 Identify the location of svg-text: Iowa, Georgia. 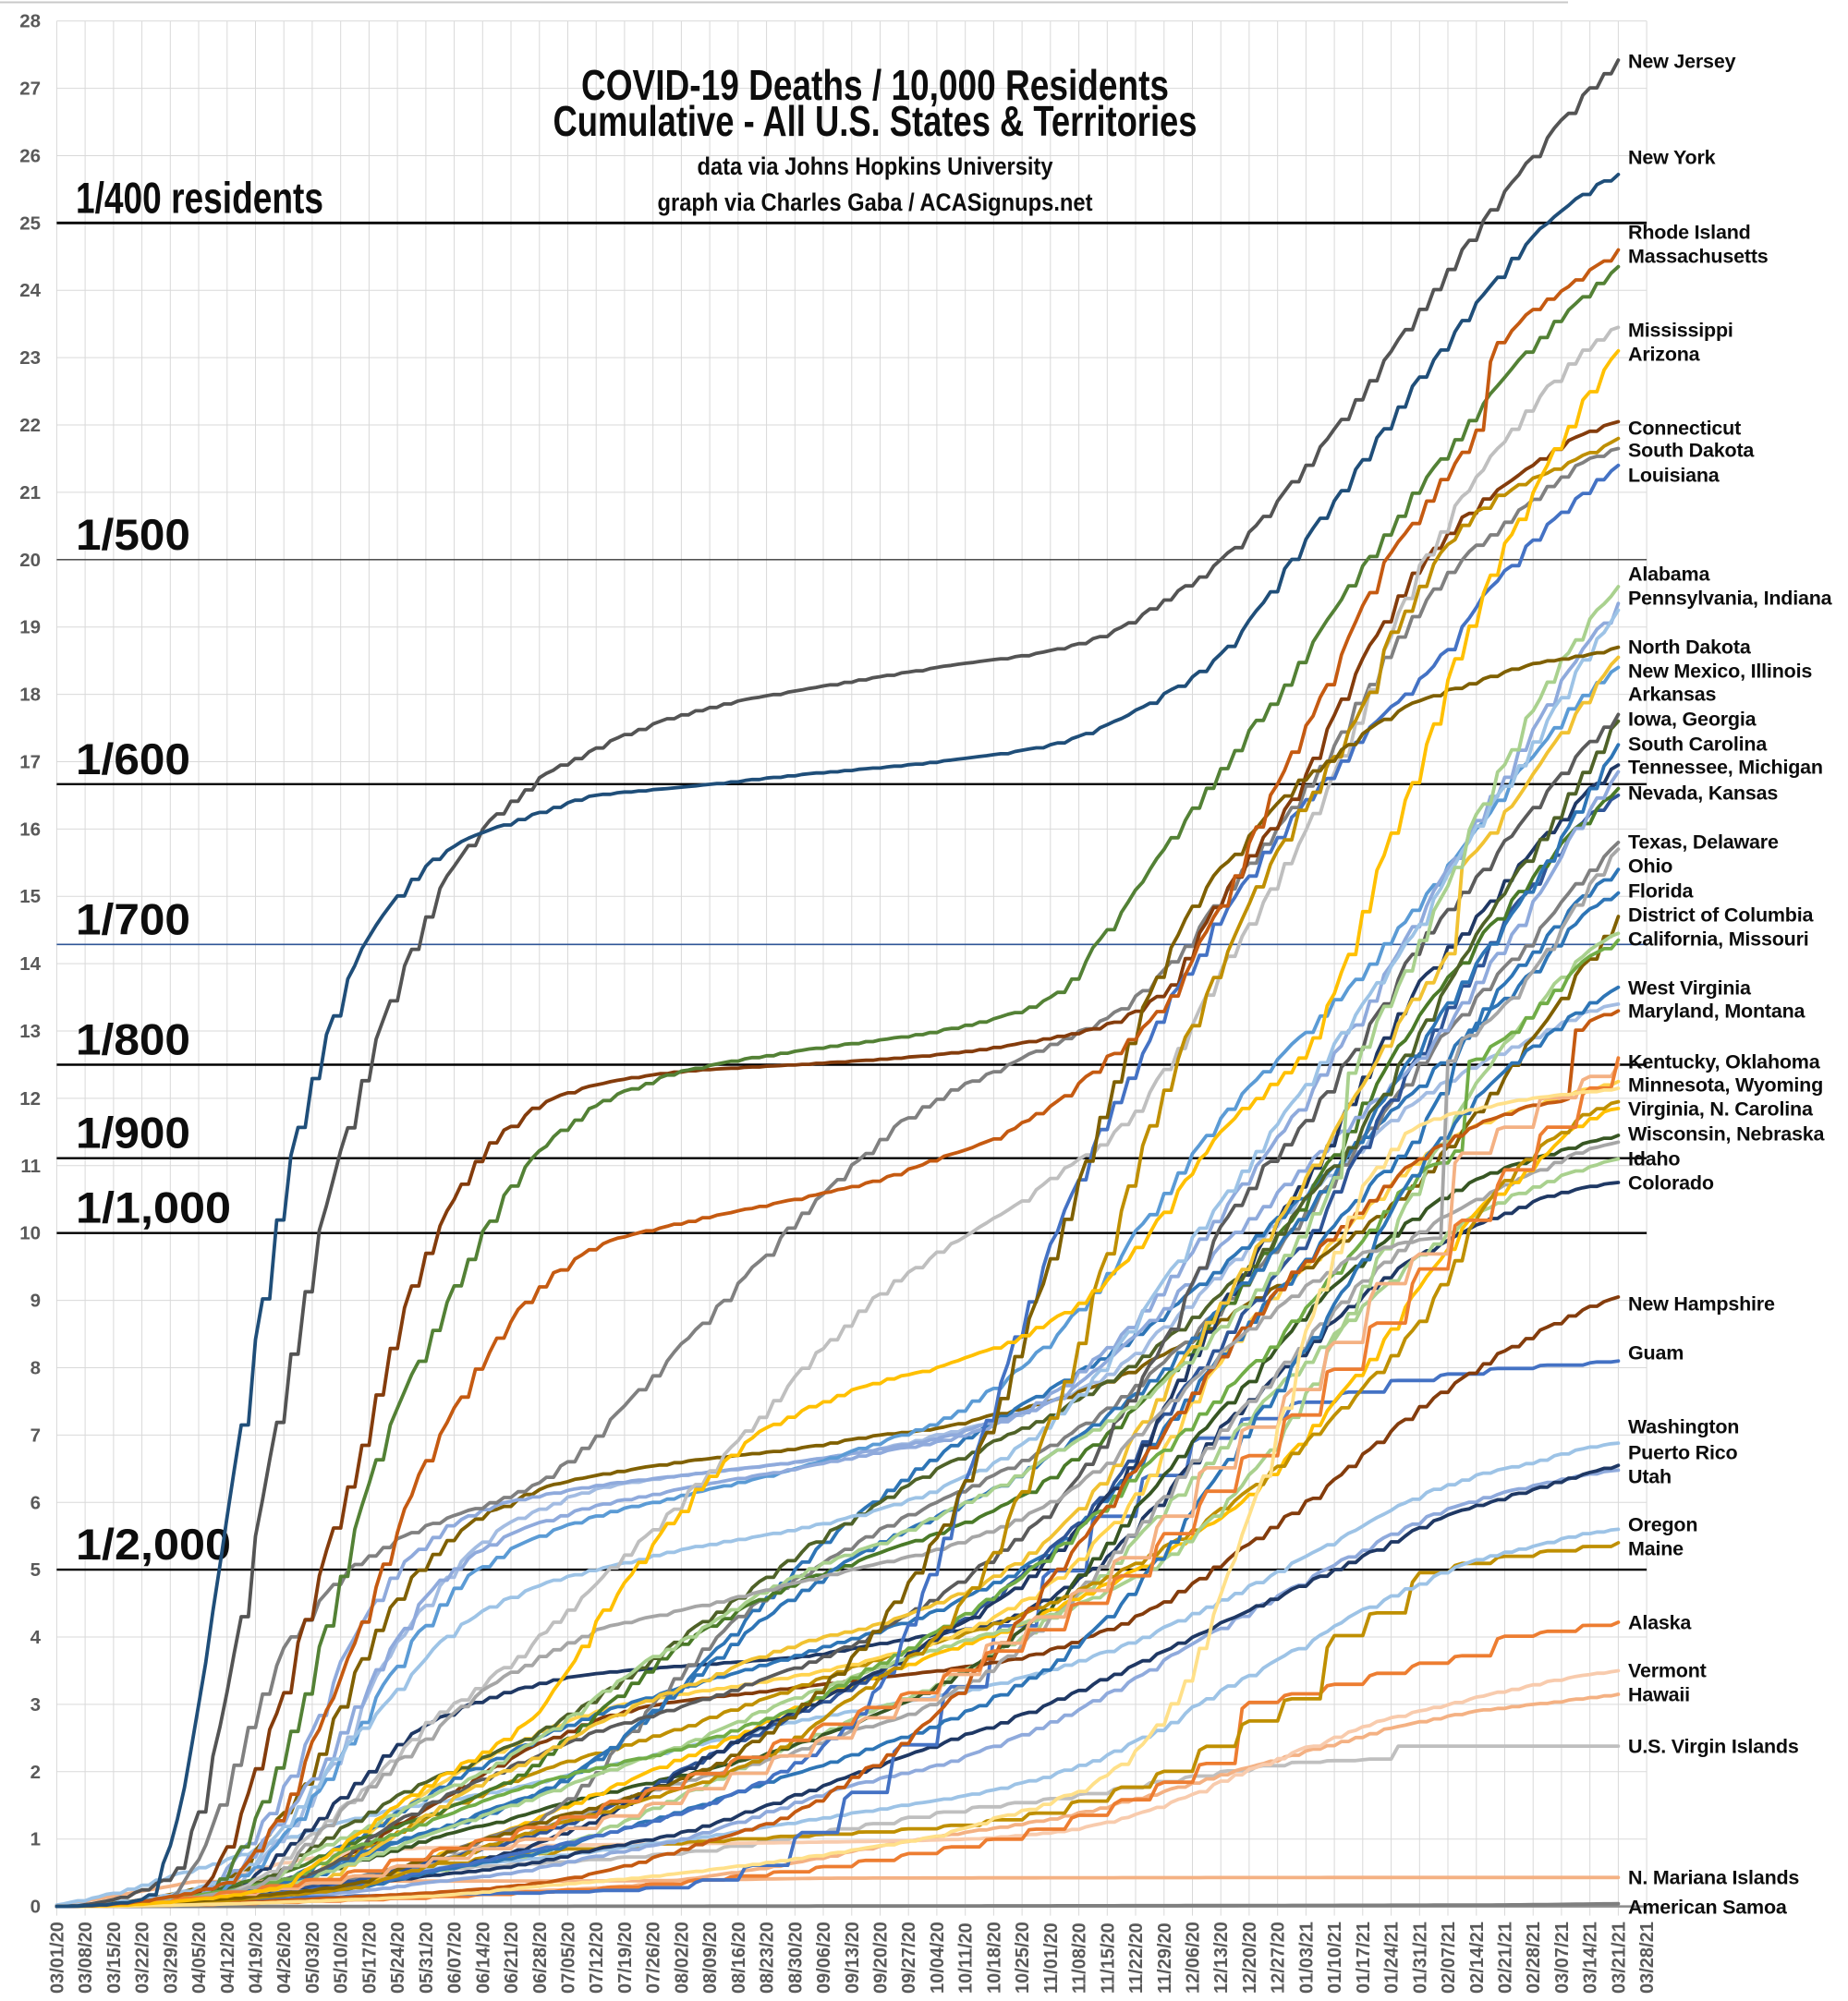
(1692, 720).